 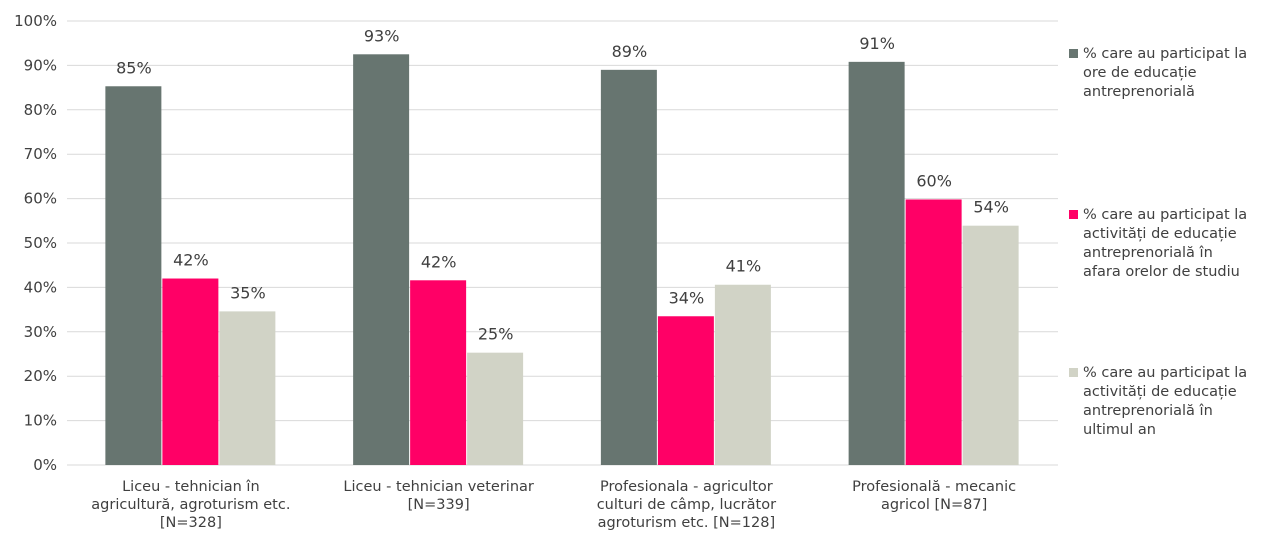 What do you see at coordinates (40, 65) in the screenshot?
I see `y-tick-label: 90%` at bounding box center [40, 65].